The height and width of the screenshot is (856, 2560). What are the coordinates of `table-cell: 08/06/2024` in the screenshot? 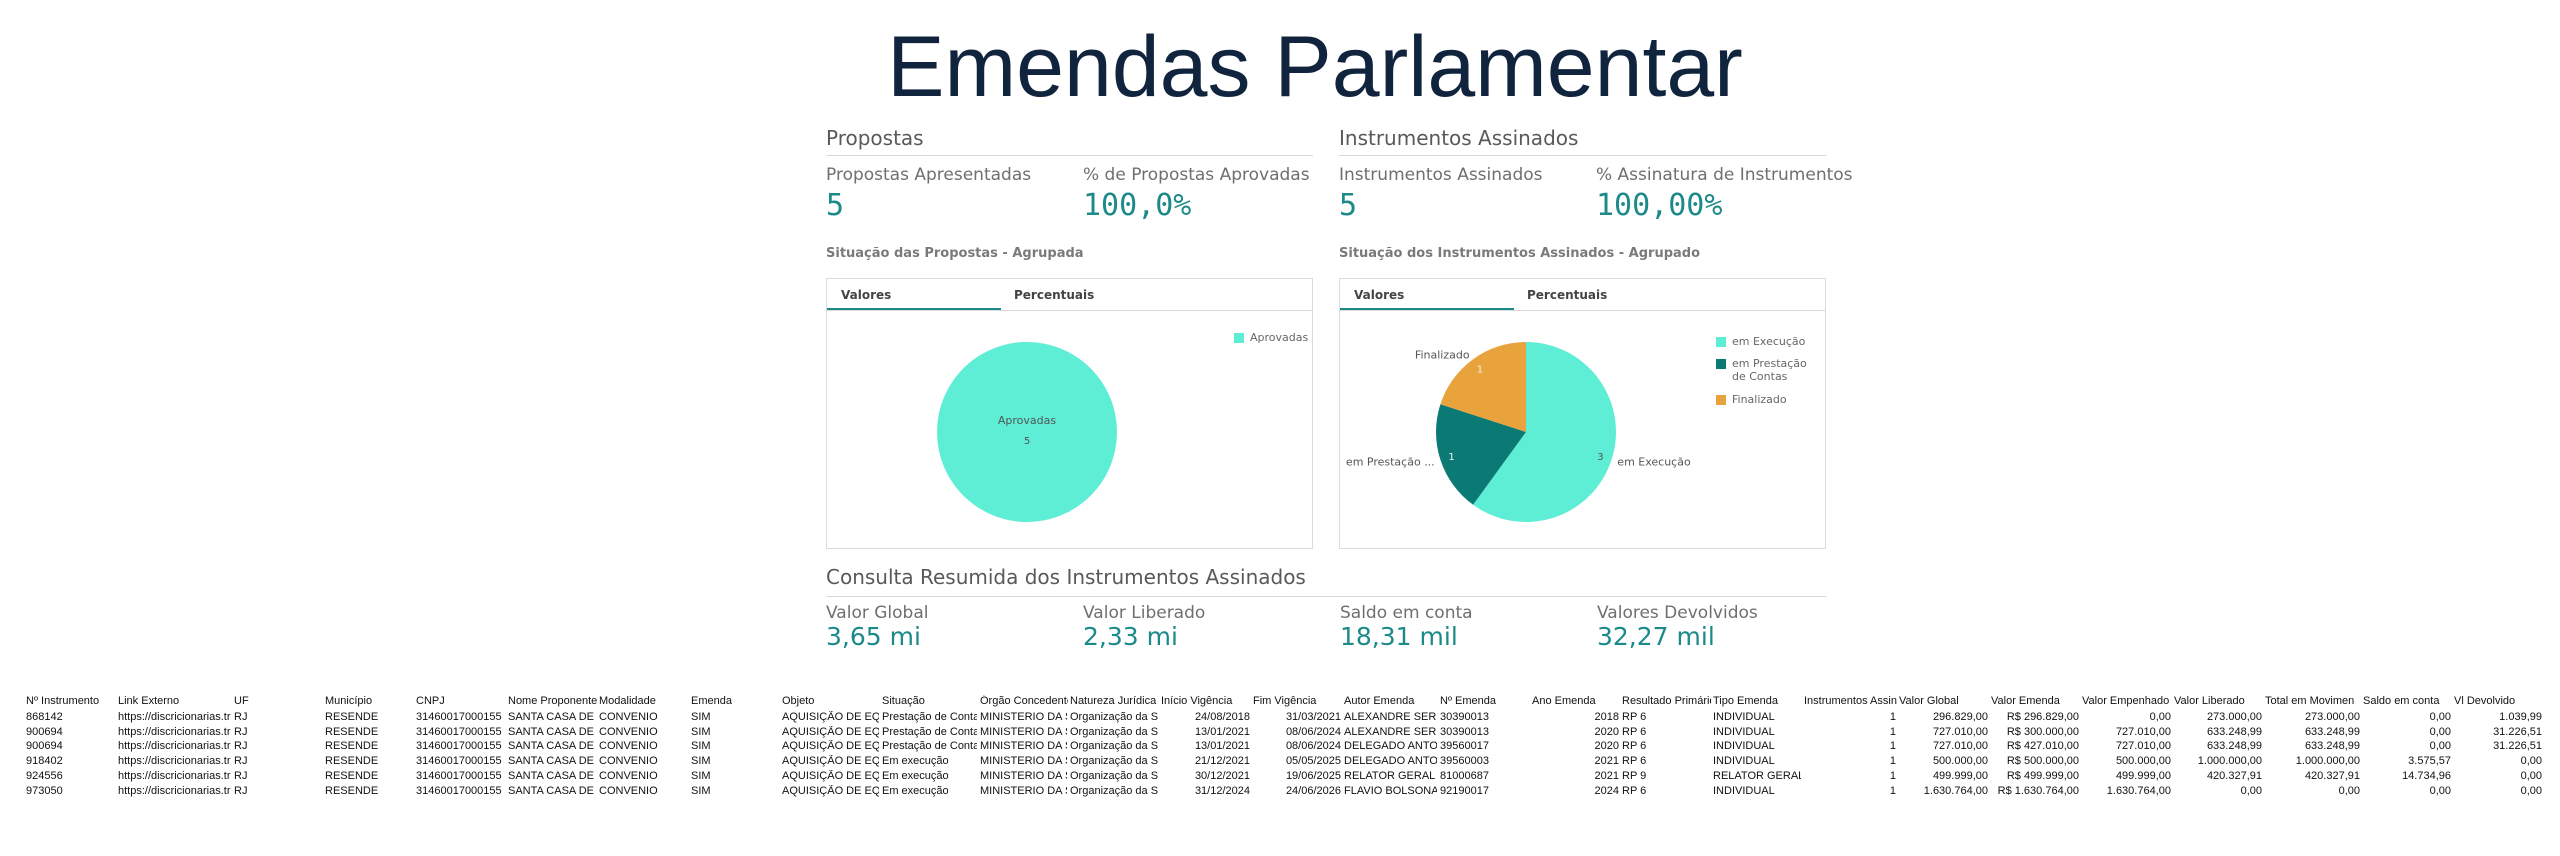 It's located at (1313, 746).